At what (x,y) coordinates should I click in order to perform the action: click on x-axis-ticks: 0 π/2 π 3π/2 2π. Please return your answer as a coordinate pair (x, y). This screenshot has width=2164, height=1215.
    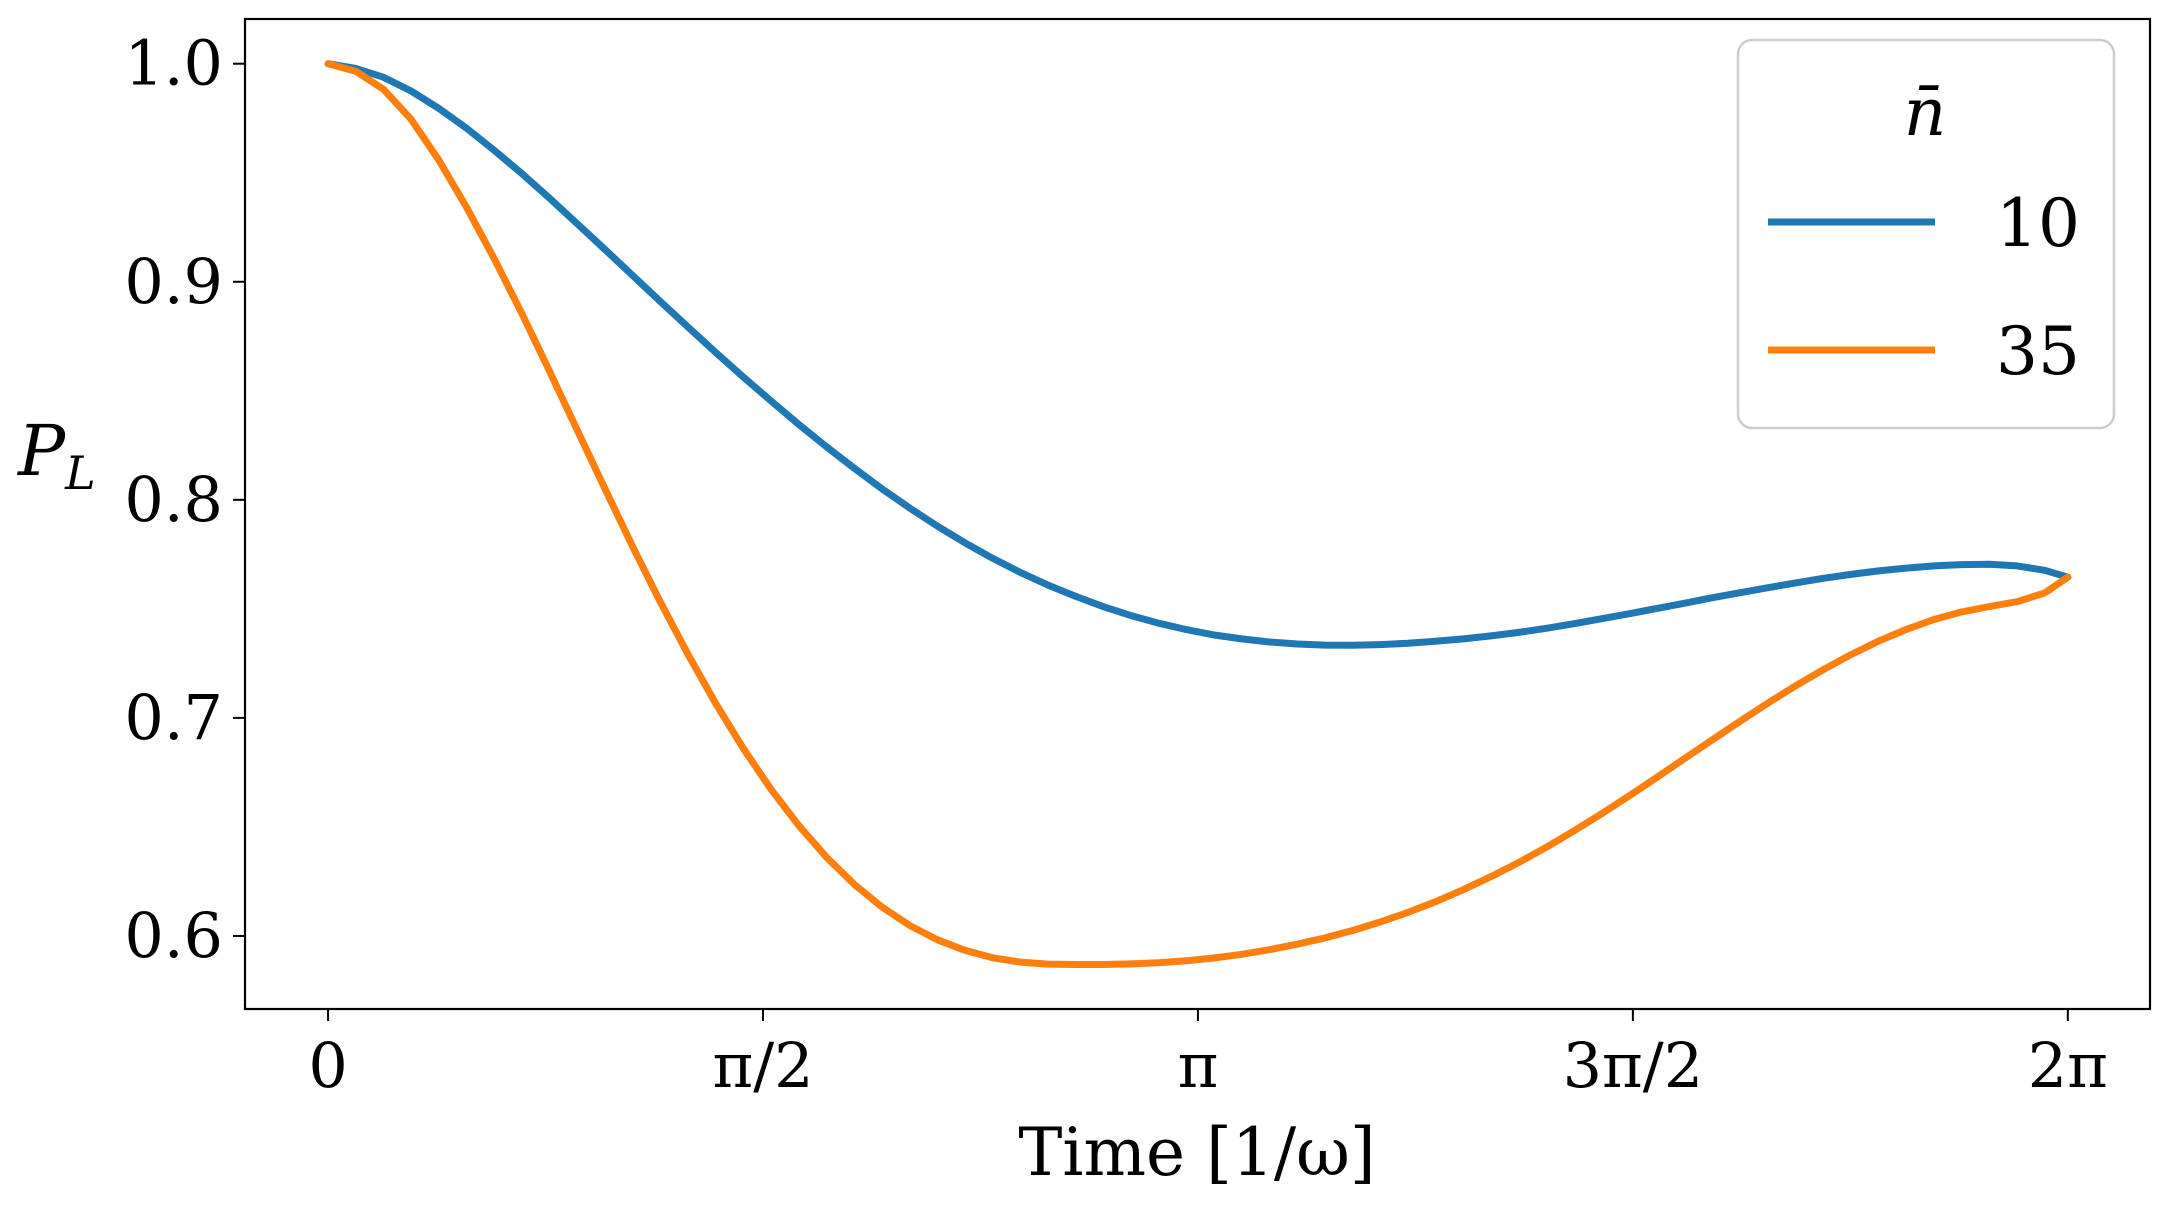
    Looking at the image, I should click on (1208, 1055).